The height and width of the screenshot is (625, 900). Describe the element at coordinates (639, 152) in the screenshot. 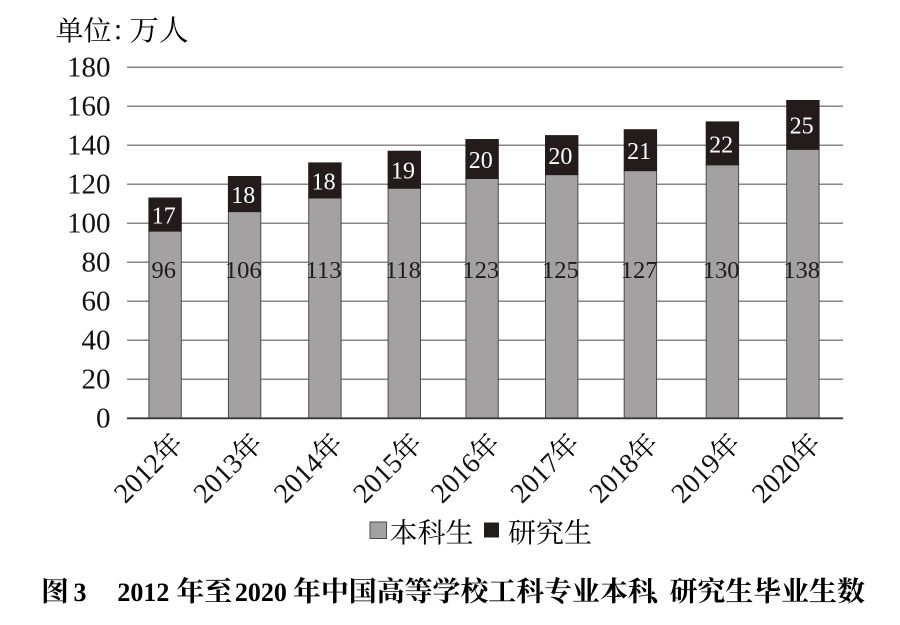

I see `svg-text: 21` at that location.